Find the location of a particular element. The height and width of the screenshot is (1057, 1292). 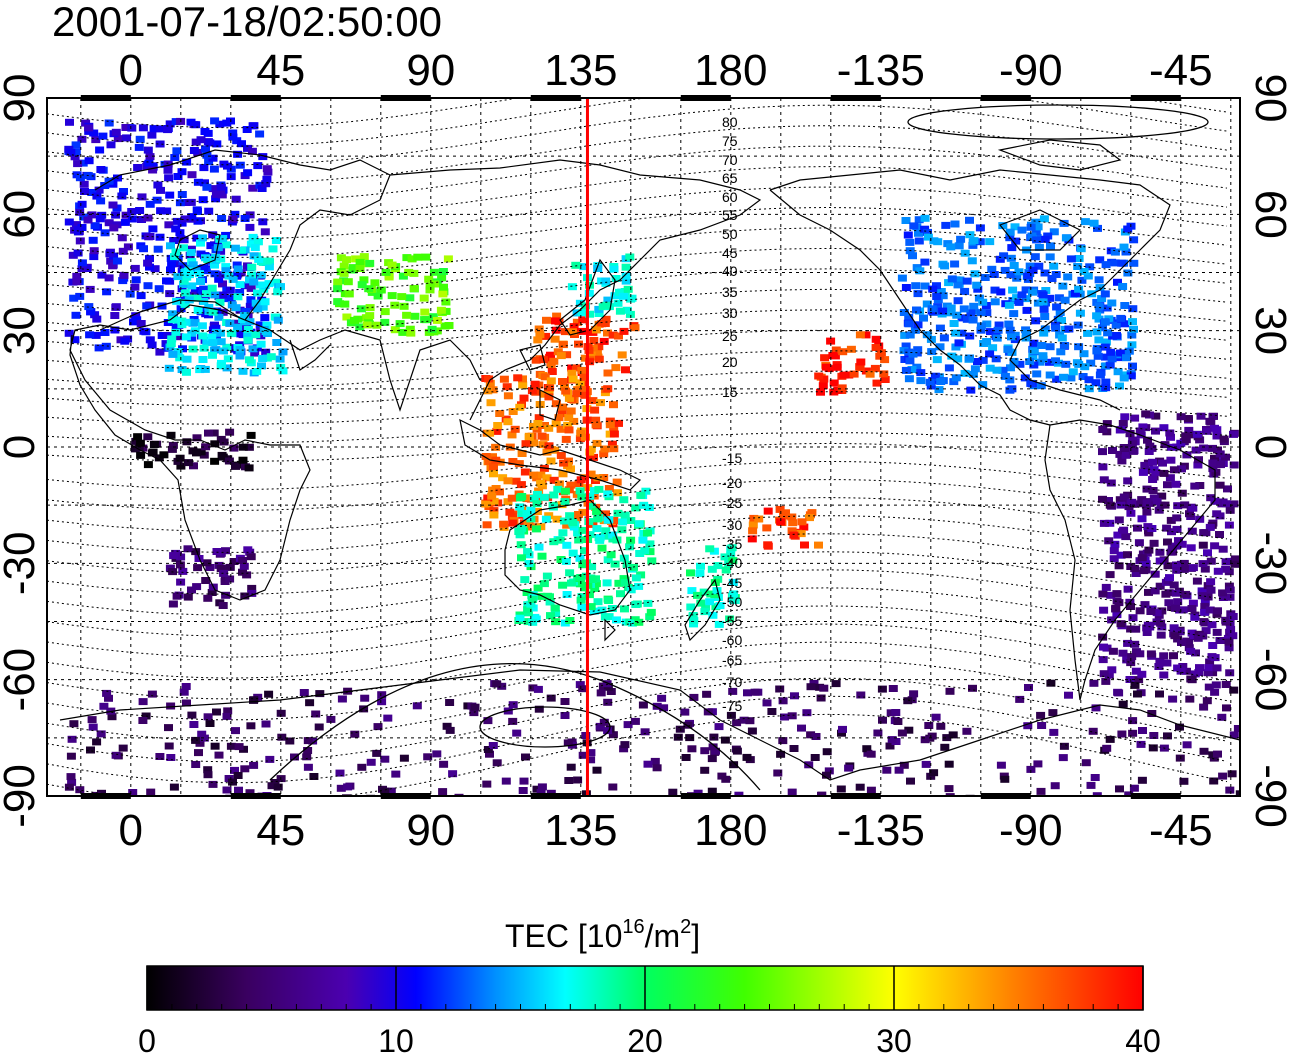

mag-lat-label: 75 is located at coordinates (730, 141).